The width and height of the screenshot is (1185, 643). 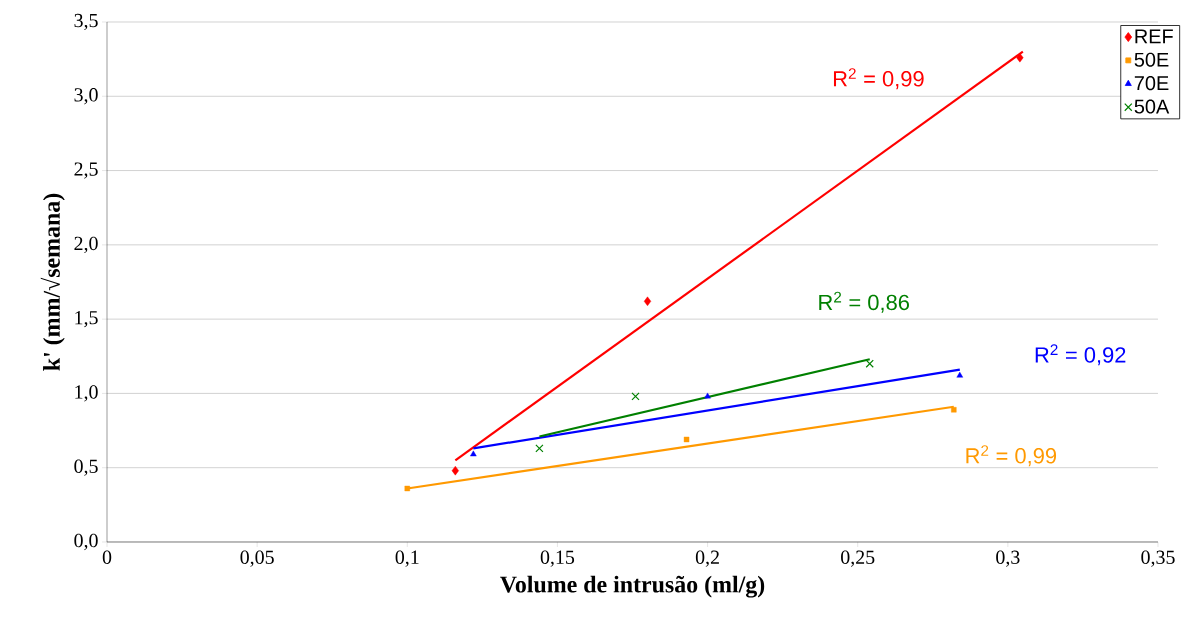 What do you see at coordinates (107, 557) in the screenshot?
I see `x-tick-label: 0` at bounding box center [107, 557].